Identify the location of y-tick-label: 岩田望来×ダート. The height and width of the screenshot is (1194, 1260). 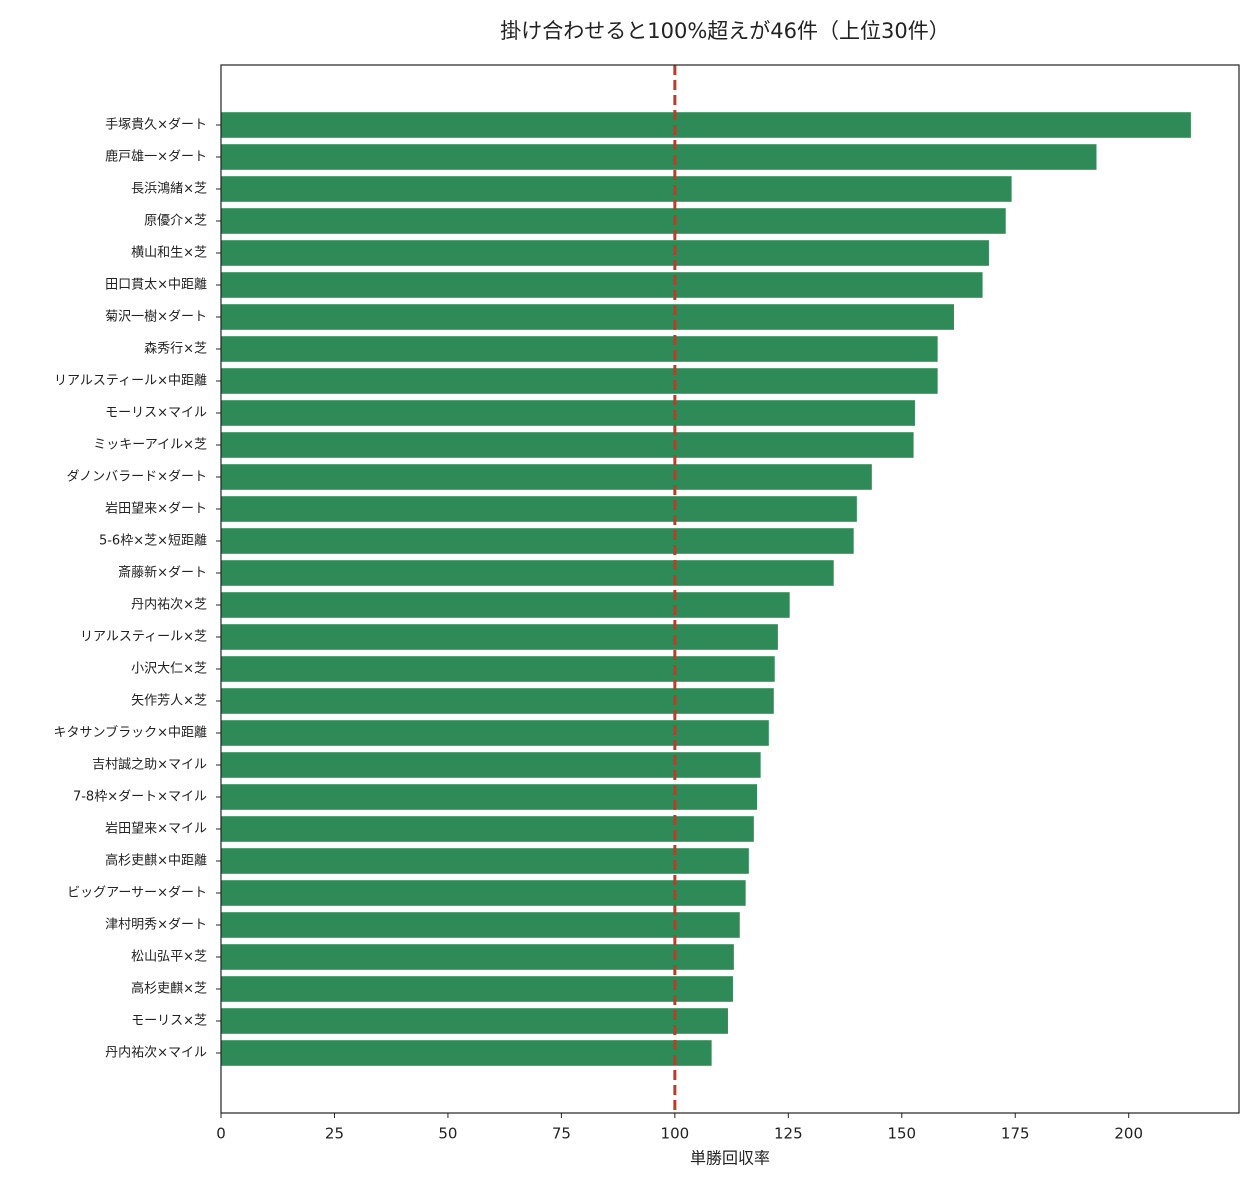
(156, 509).